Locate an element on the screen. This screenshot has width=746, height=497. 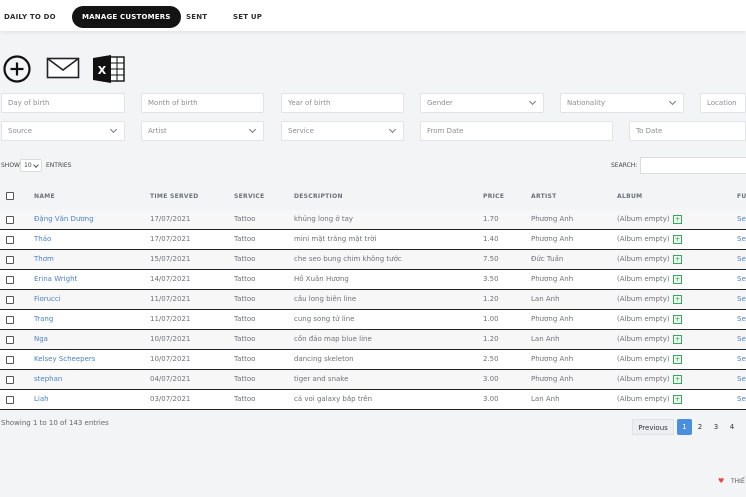
filter-location: Location is located at coordinates (723, 103).